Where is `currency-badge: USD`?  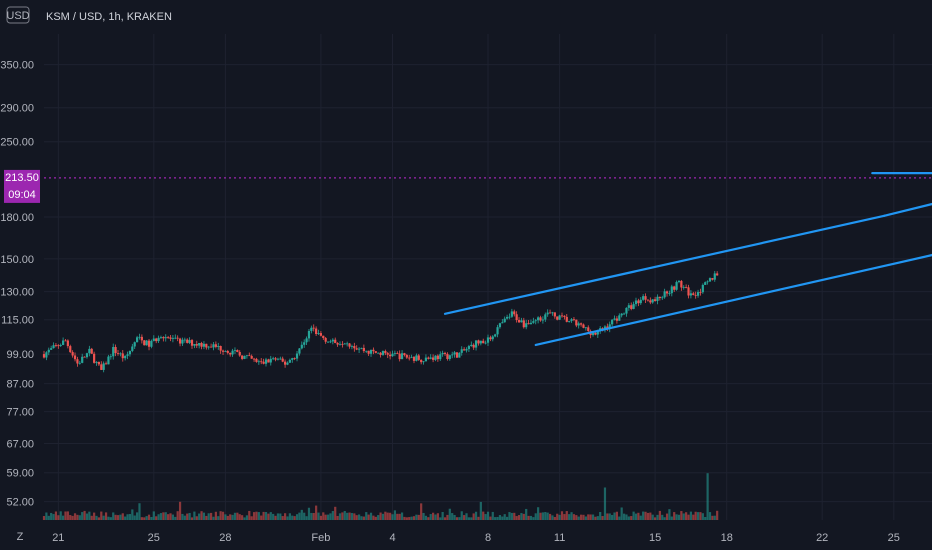
currency-badge: USD is located at coordinates (18, 15).